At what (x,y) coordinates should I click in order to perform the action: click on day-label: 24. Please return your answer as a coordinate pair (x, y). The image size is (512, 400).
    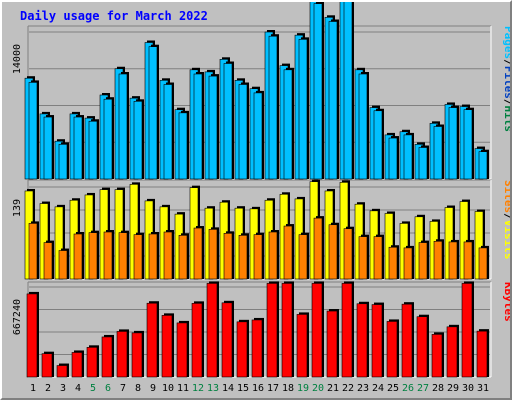
    Looking at the image, I should click on (378, 388).